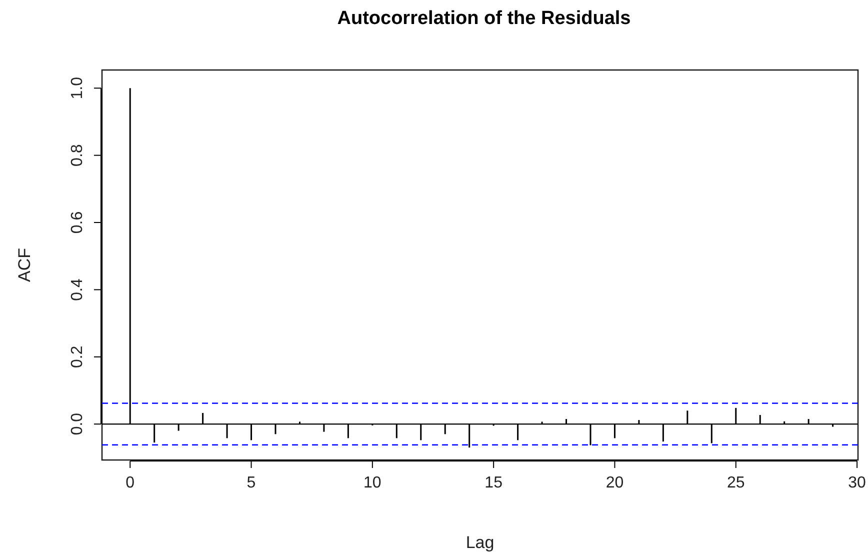 This screenshot has width=868, height=556. What do you see at coordinates (77, 88) in the screenshot?
I see `y-tick-label: 1.0` at bounding box center [77, 88].